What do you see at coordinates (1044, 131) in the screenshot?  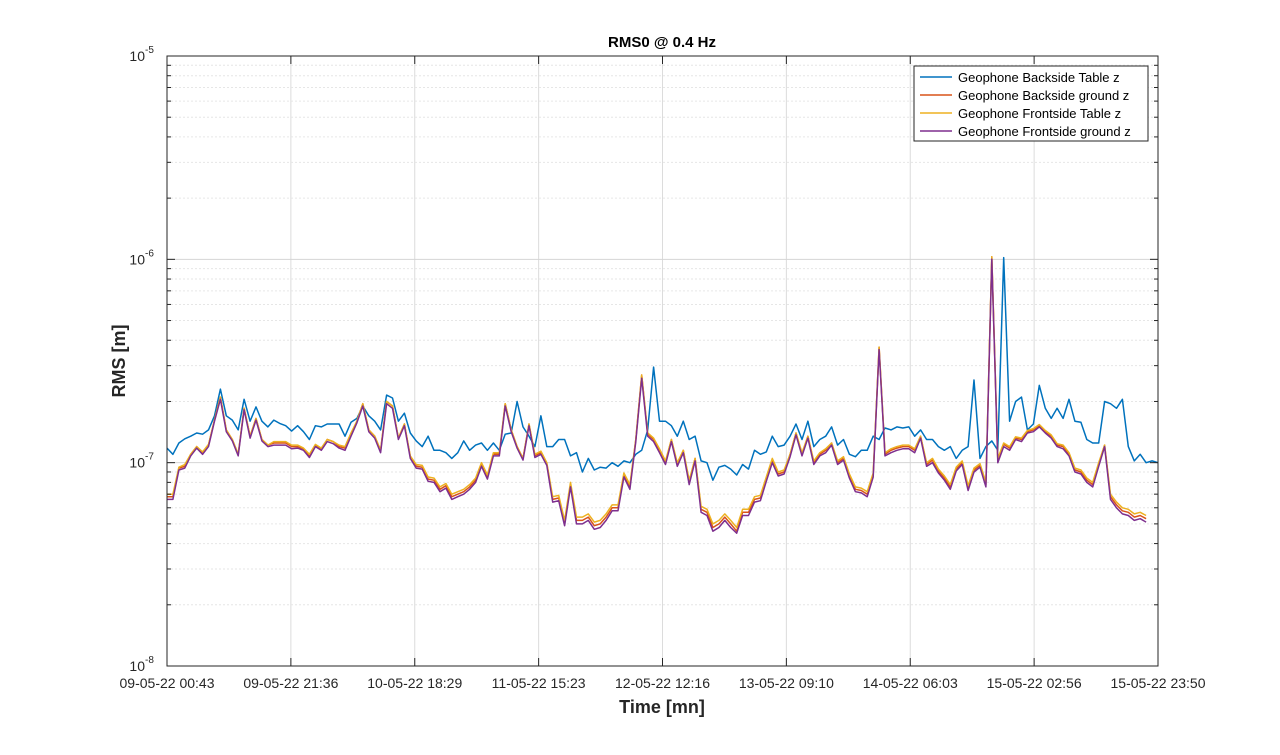 I see `legend-label: Geophone Frontside ground z` at bounding box center [1044, 131].